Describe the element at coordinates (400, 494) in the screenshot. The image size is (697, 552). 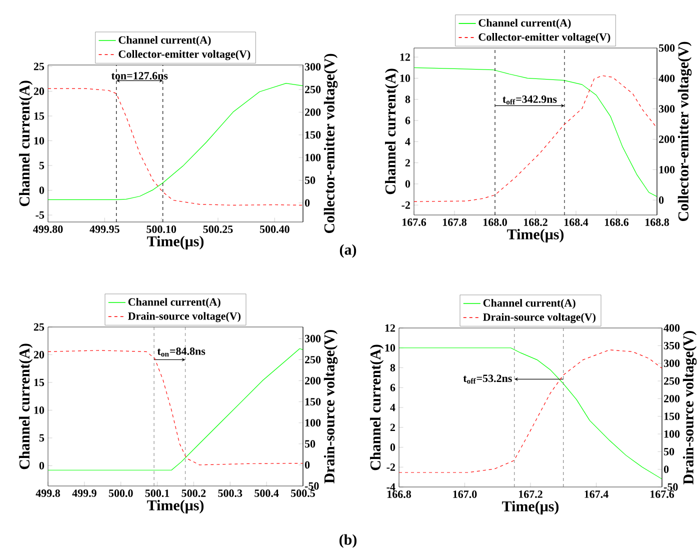
I see `x-tick-label: 166.8` at that location.